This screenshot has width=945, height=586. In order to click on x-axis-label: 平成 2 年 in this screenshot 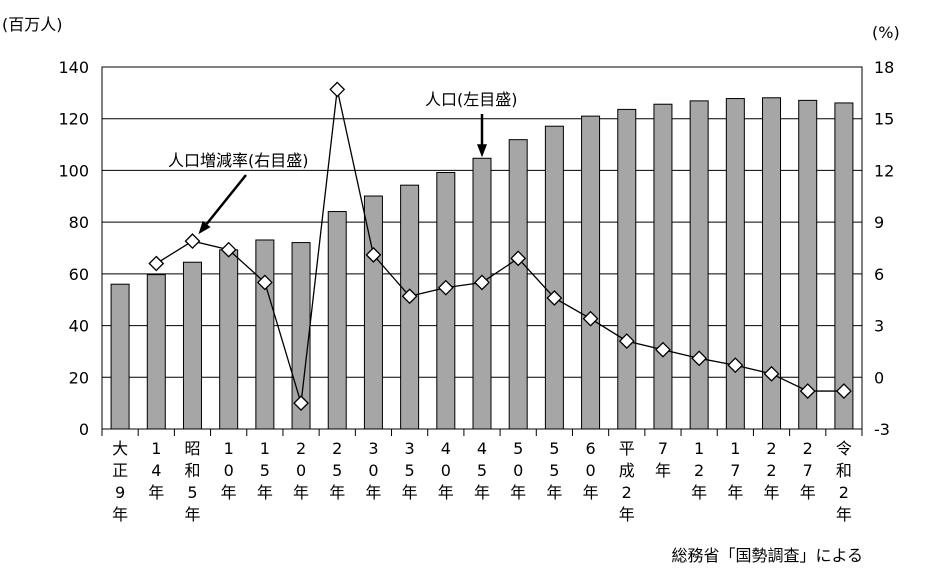, I will do `click(627, 481)`.